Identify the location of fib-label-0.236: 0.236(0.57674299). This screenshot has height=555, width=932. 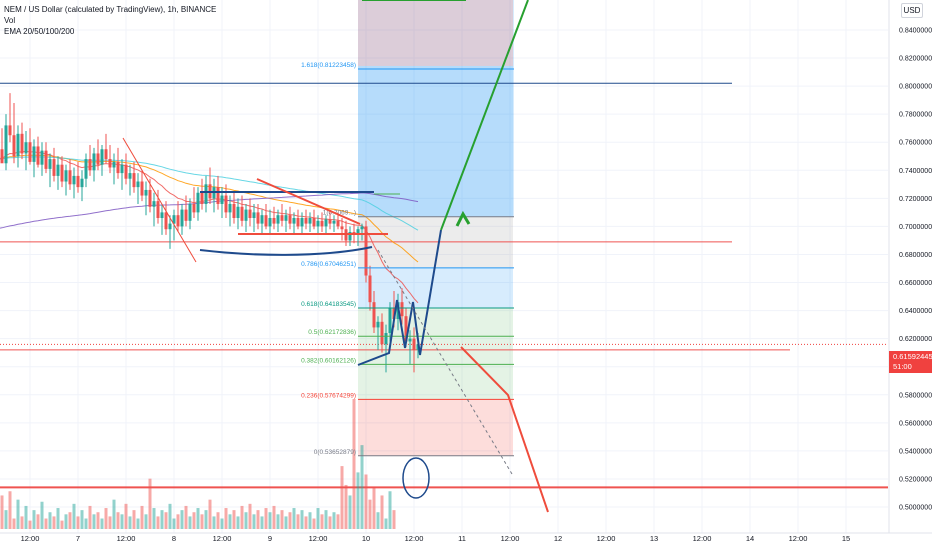
(328, 395).